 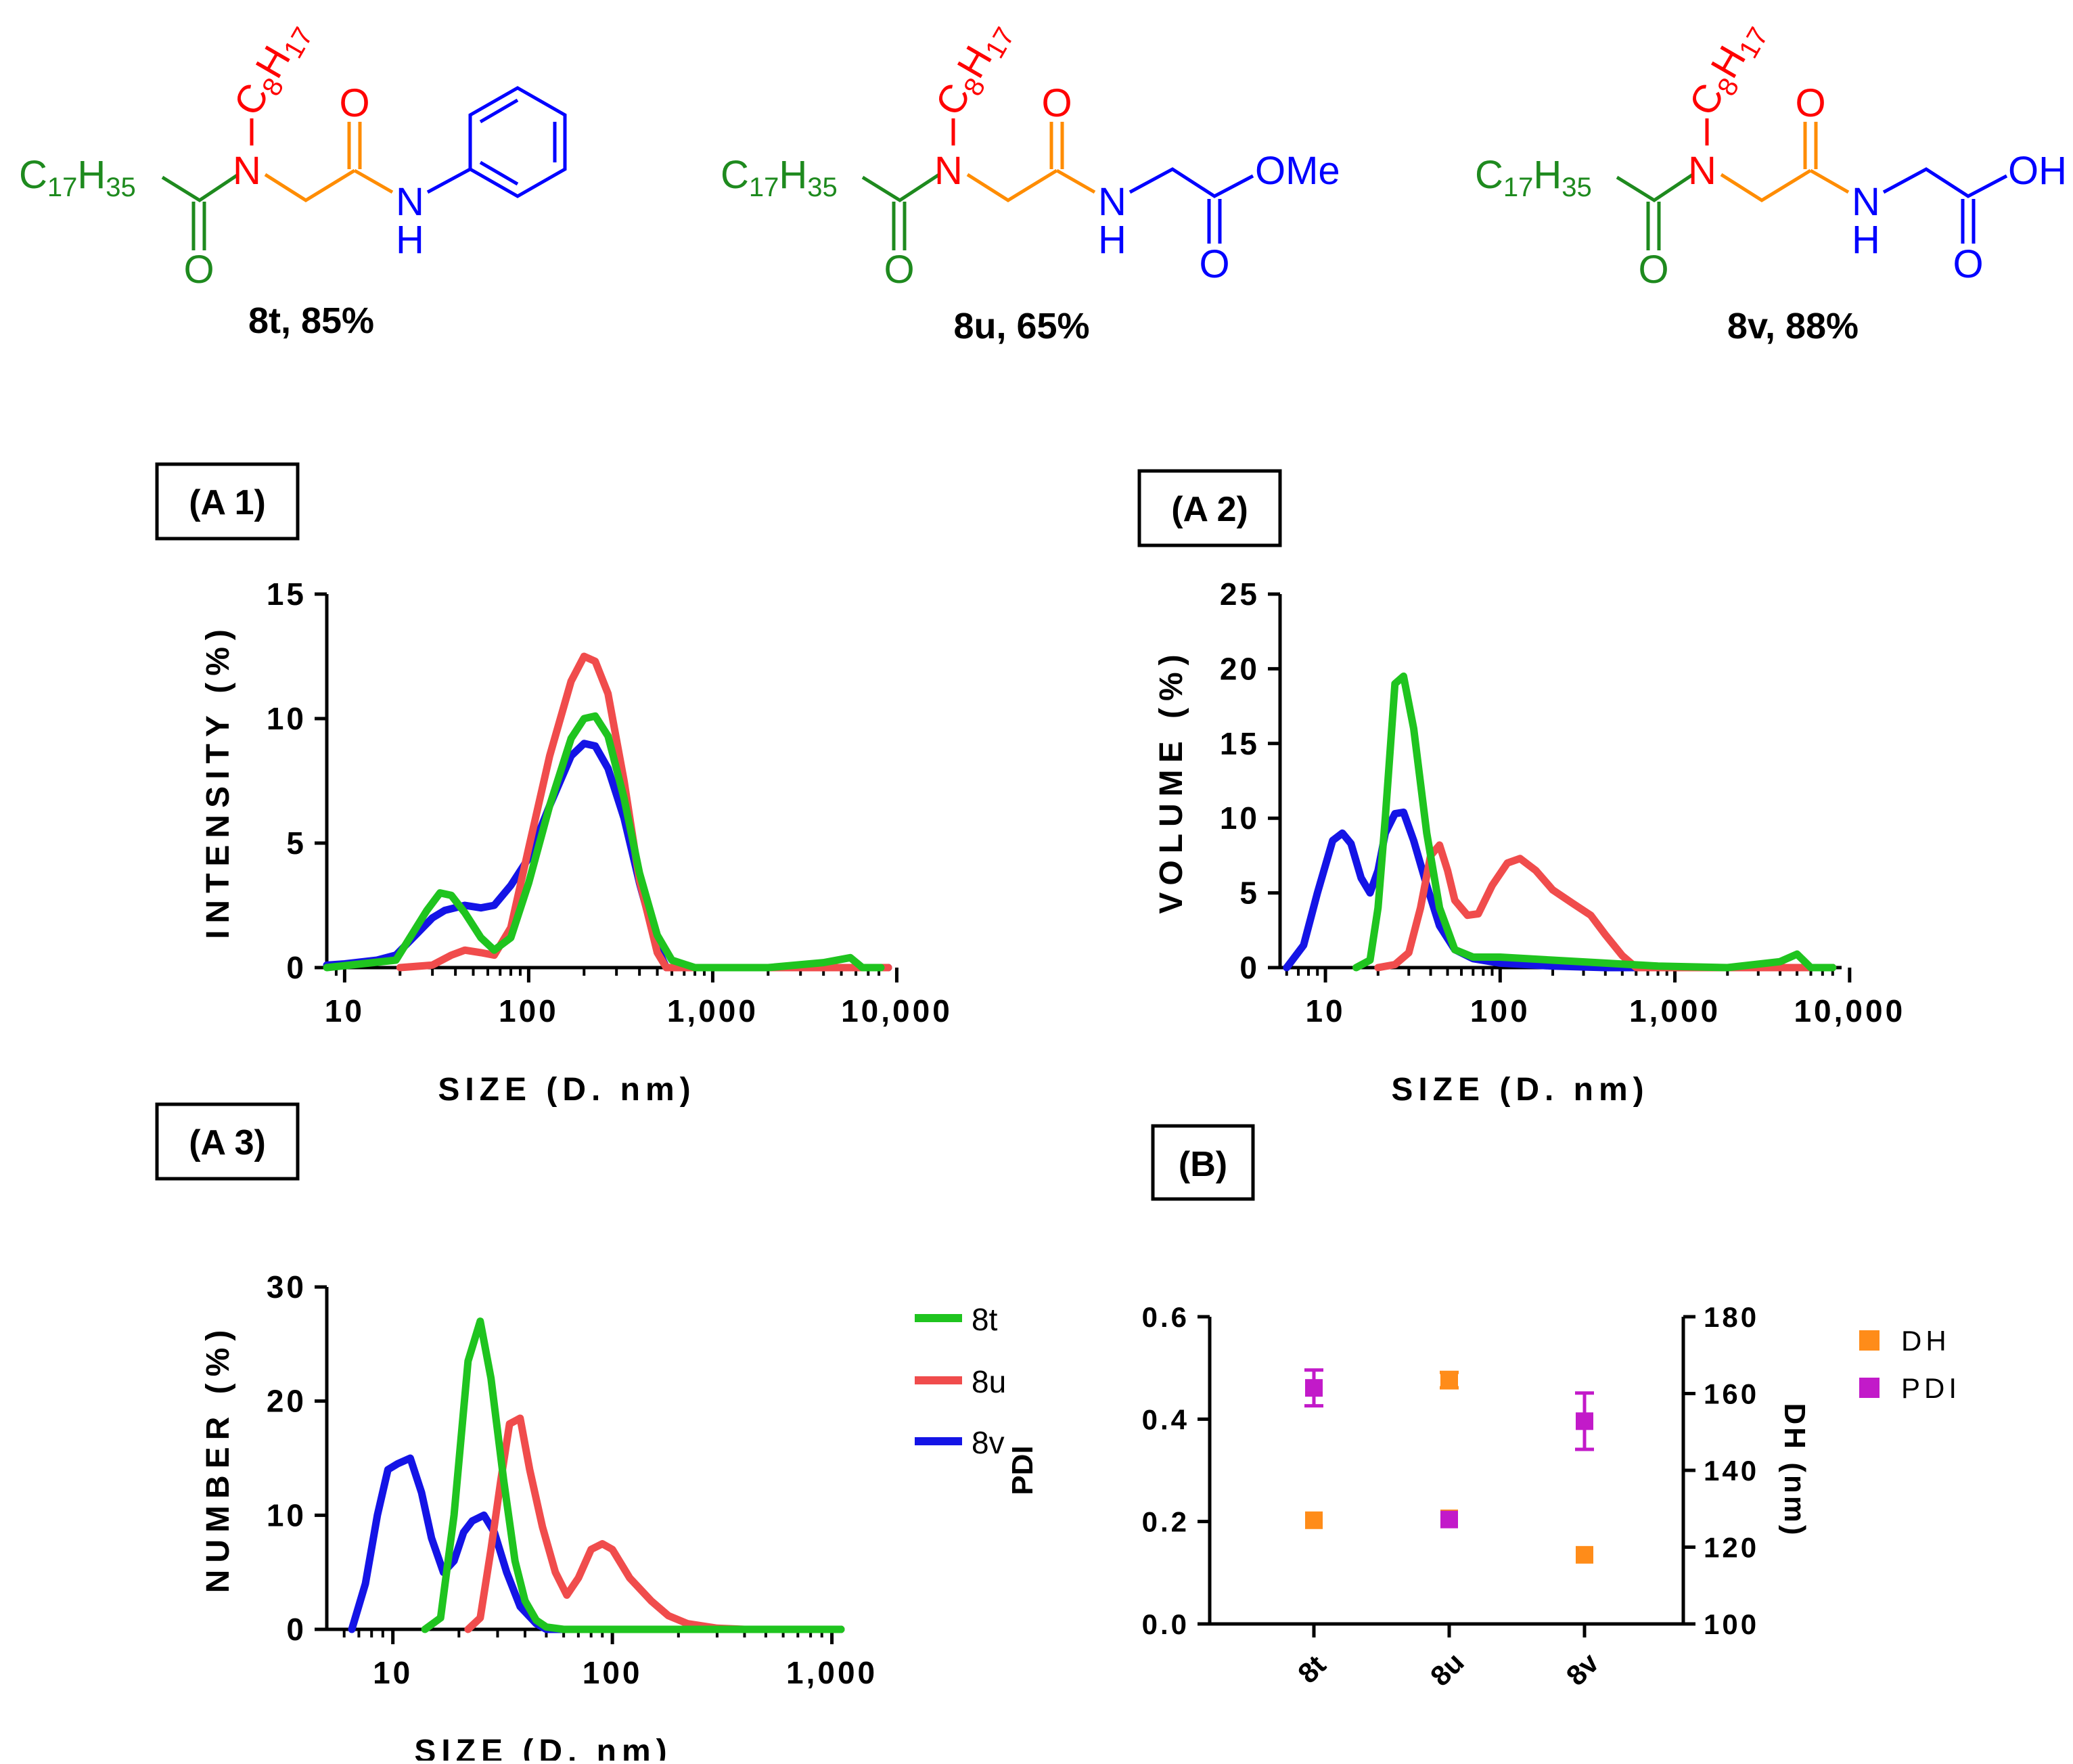 What do you see at coordinates (543, 1747) in the screenshot?
I see `x-axis-label: SIZE (D. nm)` at bounding box center [543, 1747].